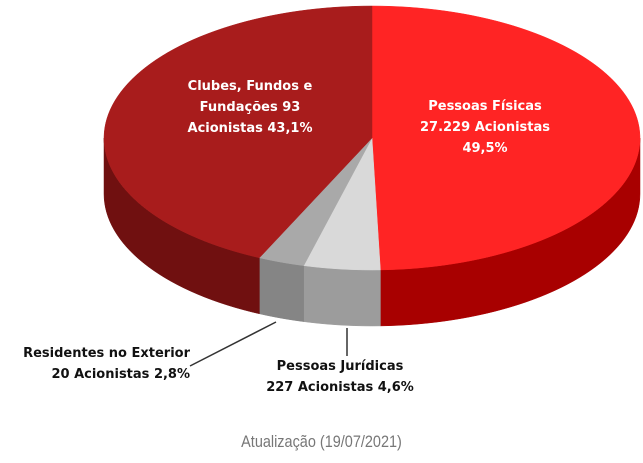  I want to click on value-label: 2,8%, so click(171, 374).